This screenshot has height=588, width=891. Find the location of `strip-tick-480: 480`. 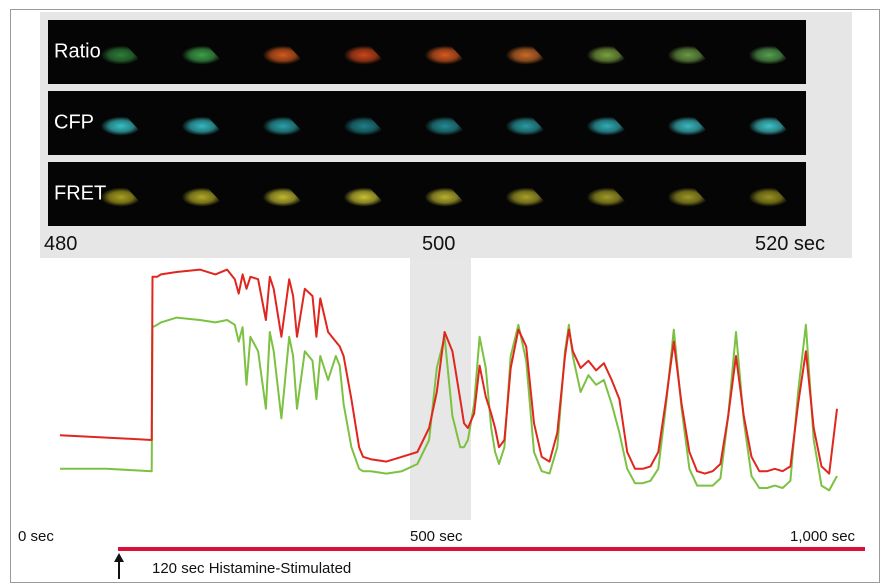

strip-tick-480: 480 is located at coordinates (61, 244).